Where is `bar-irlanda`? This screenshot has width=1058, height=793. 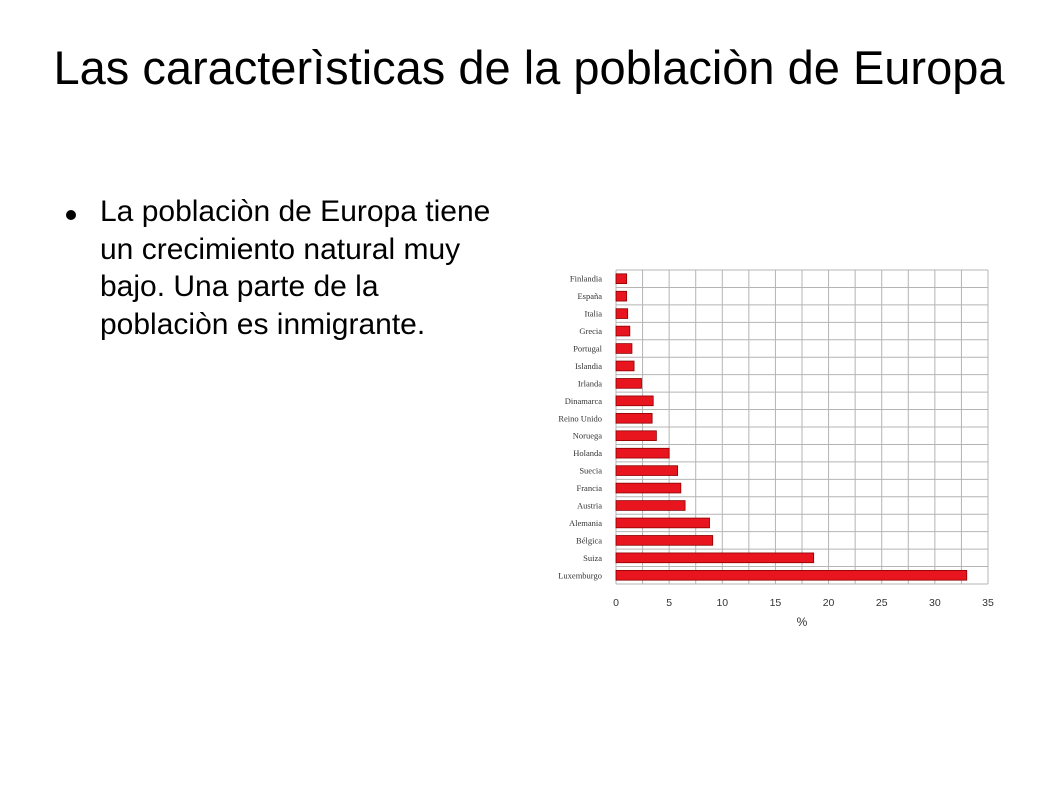
bar-irlanda is located at coordinates (628, 383).